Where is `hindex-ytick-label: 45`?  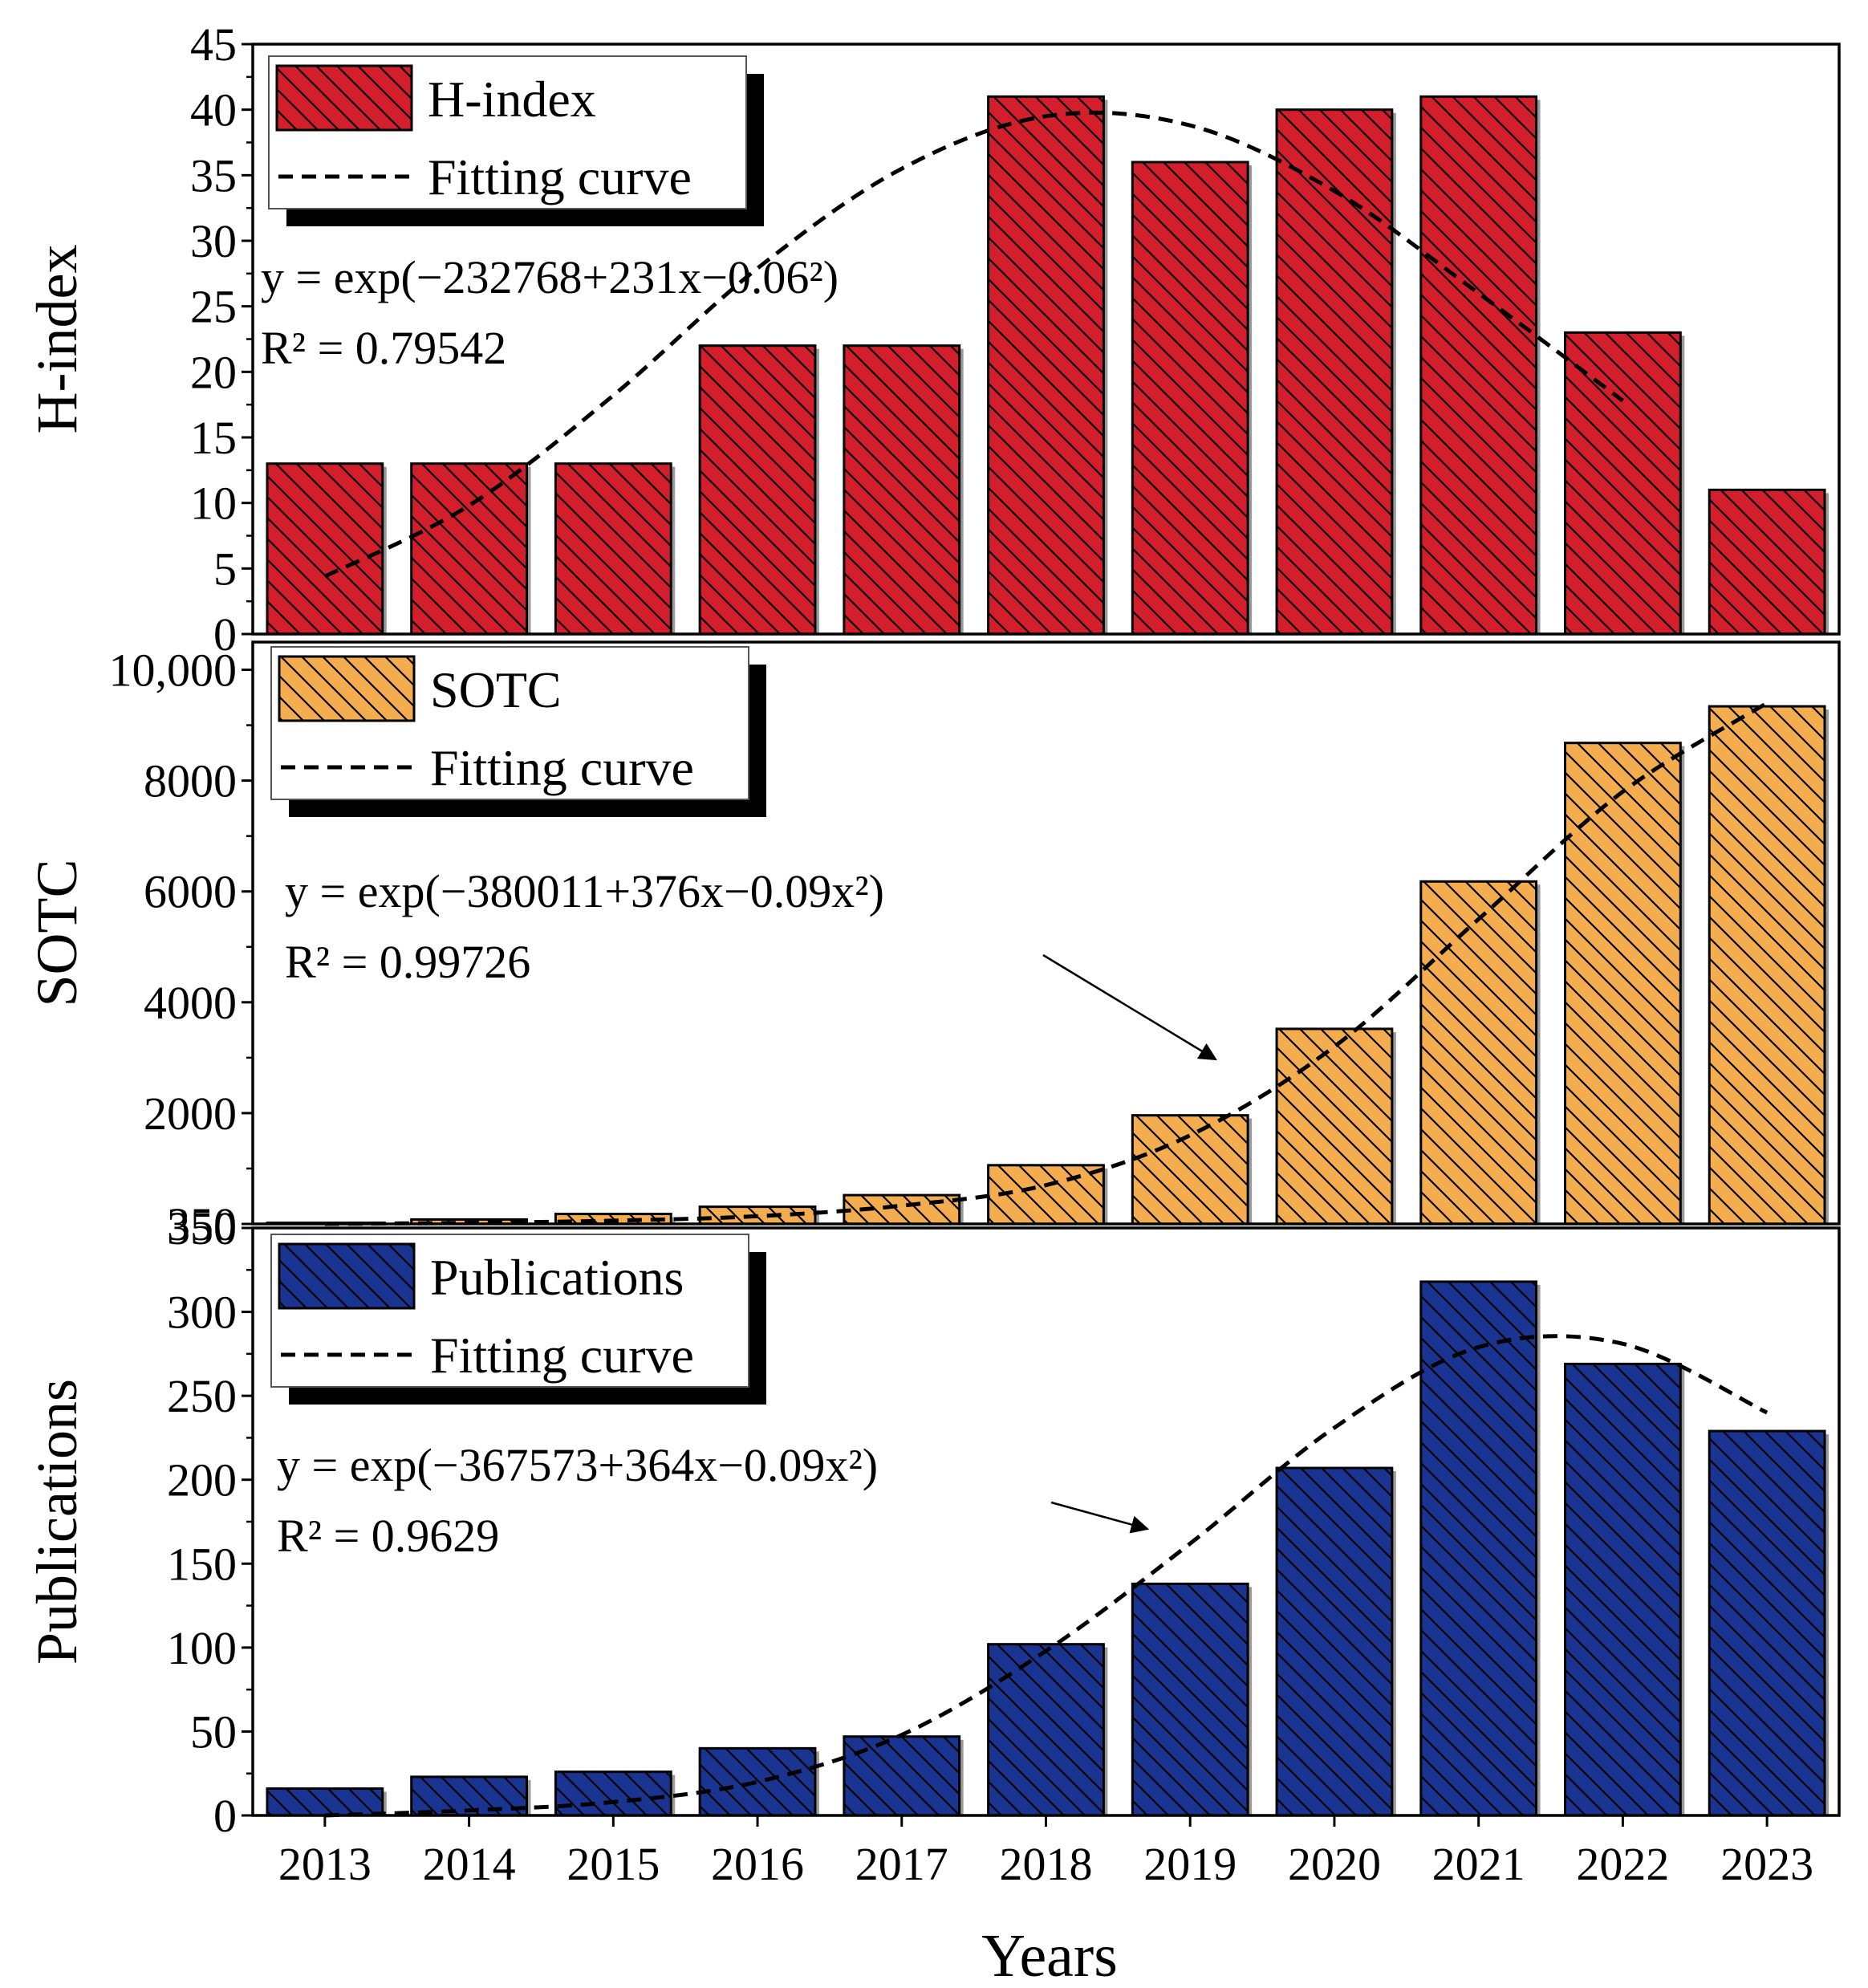
hindex-ytick-label: 45 is located at coordinates (213, 44).